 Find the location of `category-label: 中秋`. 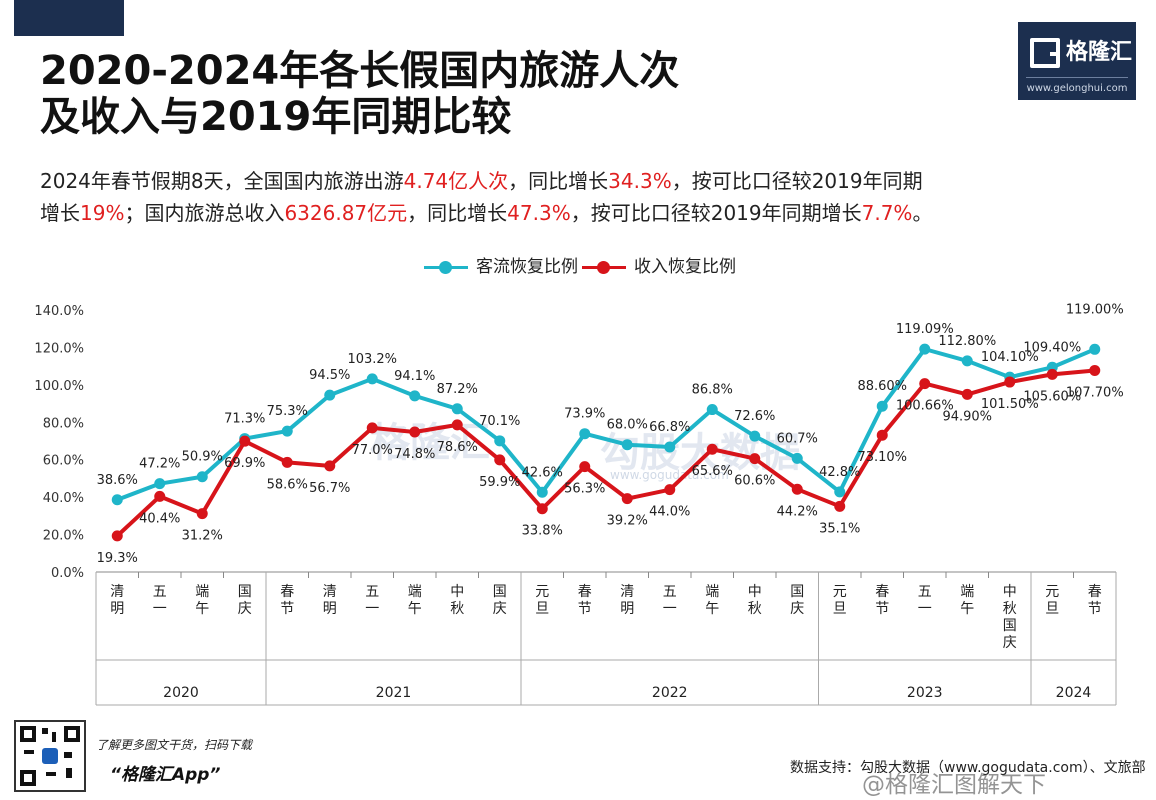

category-label: 中秋 is located at coordinates (457, 600).